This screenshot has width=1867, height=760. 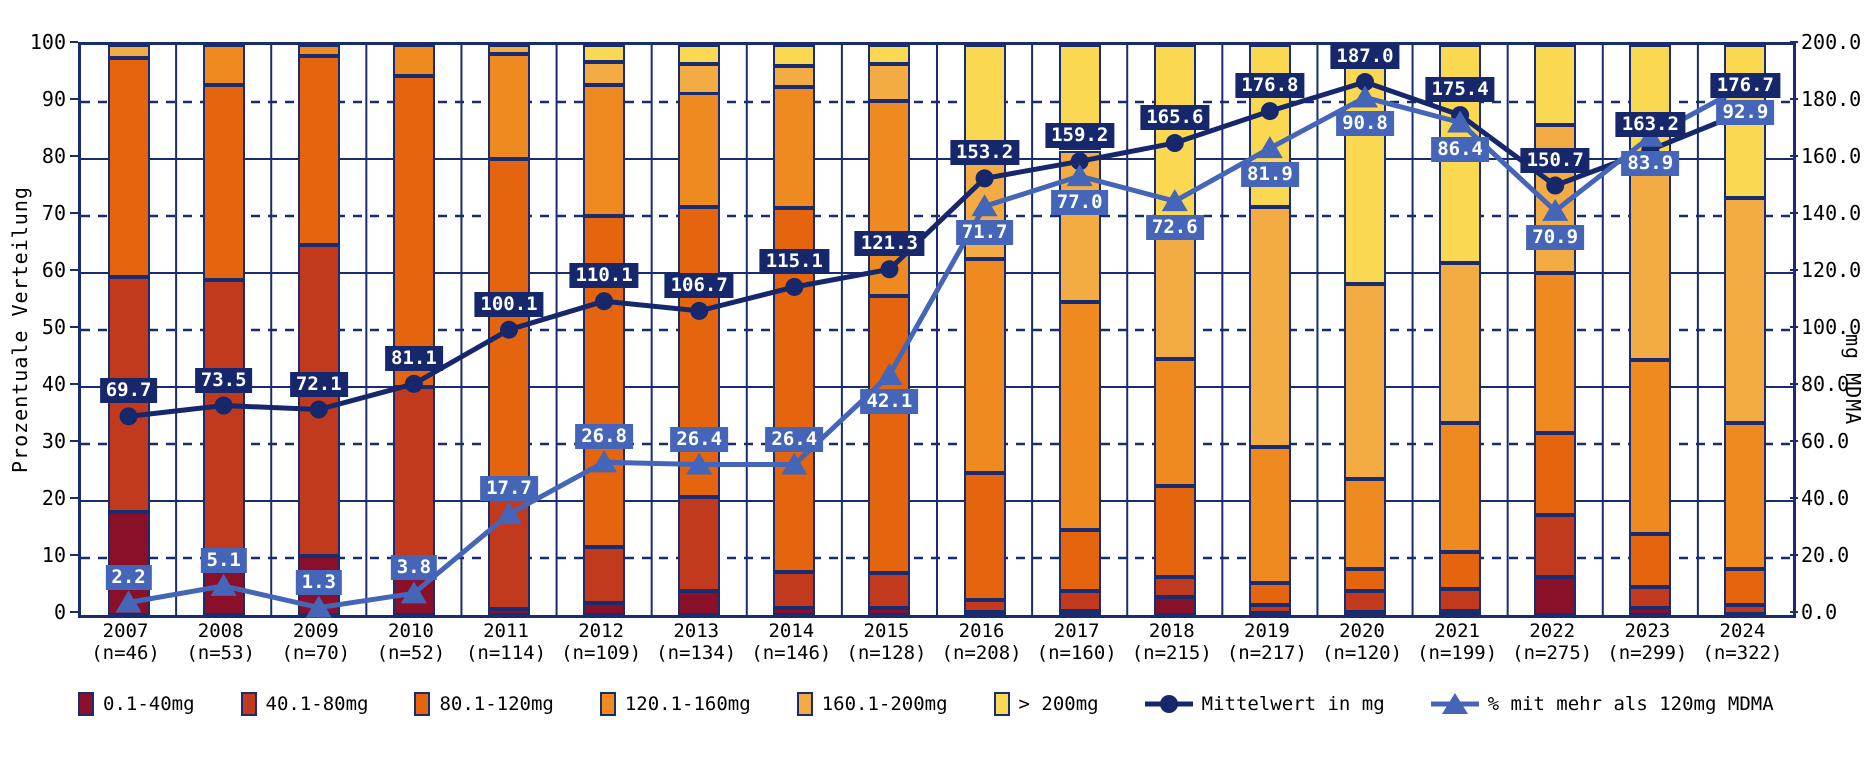 I want to click on x-label-n-2009: (n=70), so click(x=316, y=653).